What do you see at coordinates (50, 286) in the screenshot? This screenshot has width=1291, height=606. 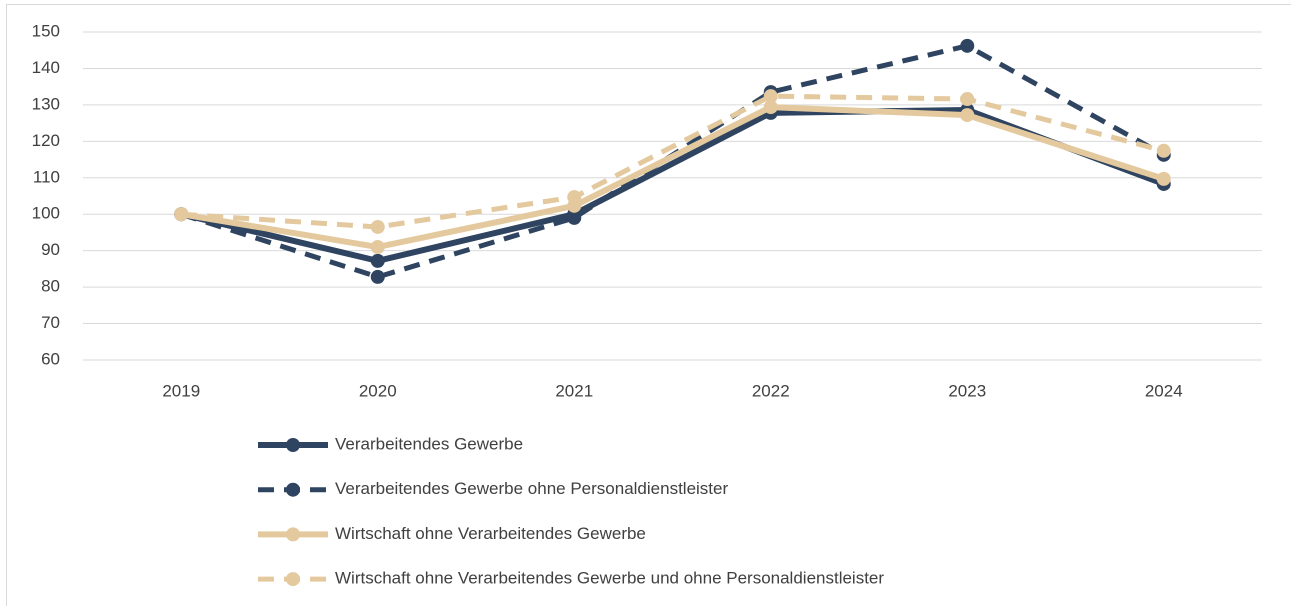 I see `y-tick-label: 80` at bounding box center [50, 286].